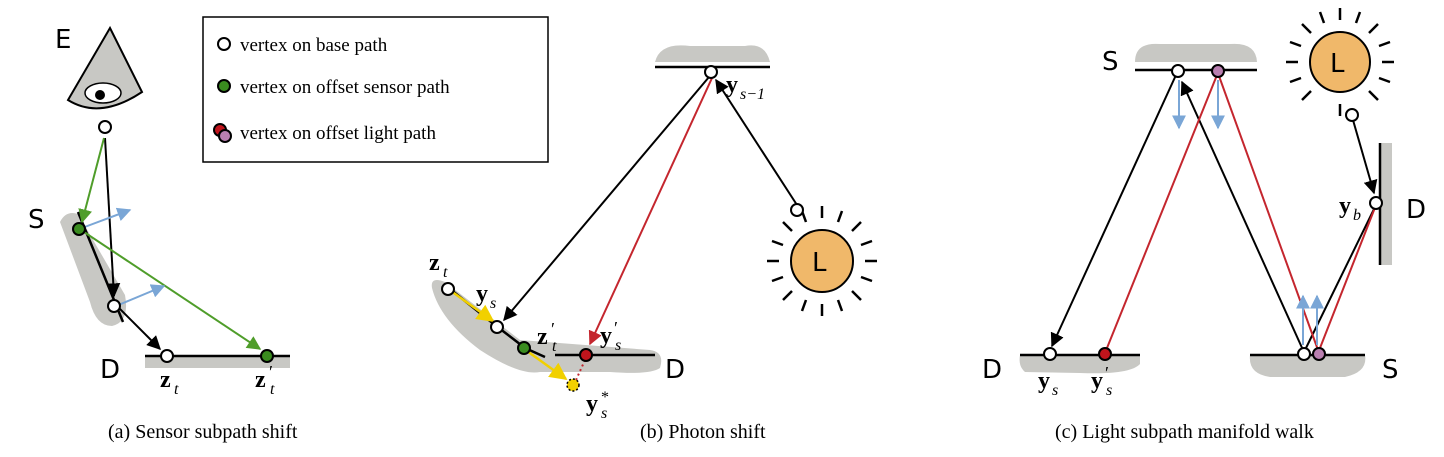 Image resolution: width=1444 pixels, height=457 pixels. Describe the element at coordinates (554, 346) in the screenshot. I see `zt-prime-b-sub: t` at that location.